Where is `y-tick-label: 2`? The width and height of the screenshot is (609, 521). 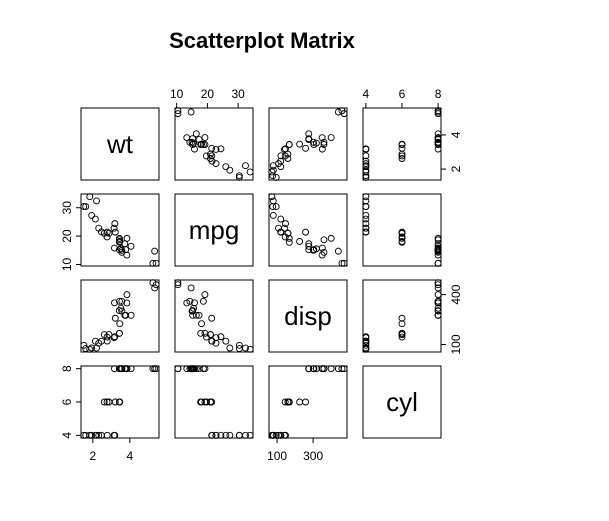
y-tick-label: 2 is located at coordinates (456, 168).